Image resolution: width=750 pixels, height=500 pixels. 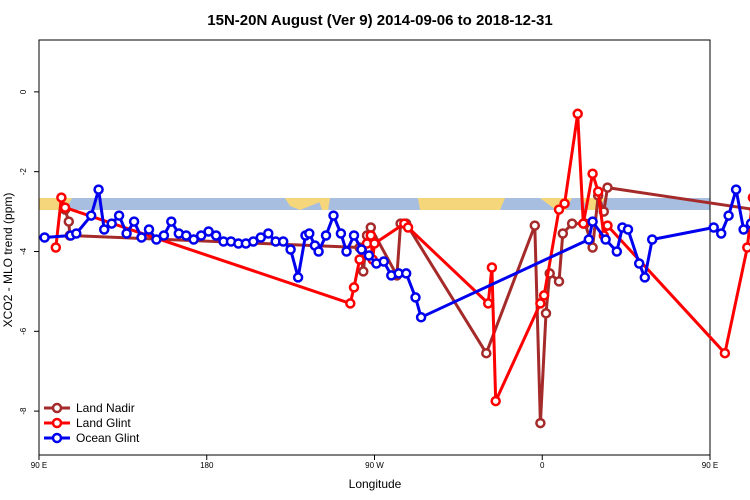 What do you see at coordinates (89, 408) in the screenshot?
I see `legend-item-land-nadir: Land Nadir` at bounding box center [89, 408].